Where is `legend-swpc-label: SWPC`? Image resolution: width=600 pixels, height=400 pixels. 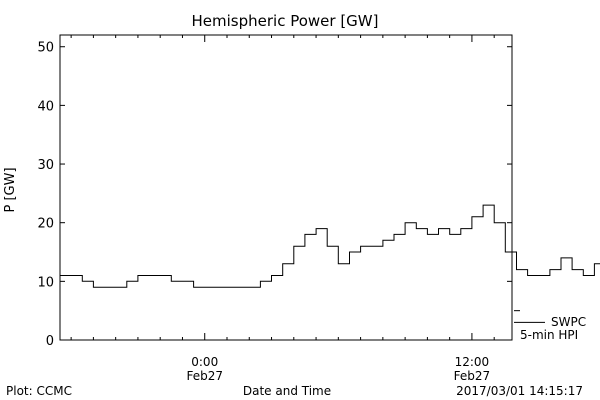 legend-swpc-label: SWPC is located at coordinates (568, 322).